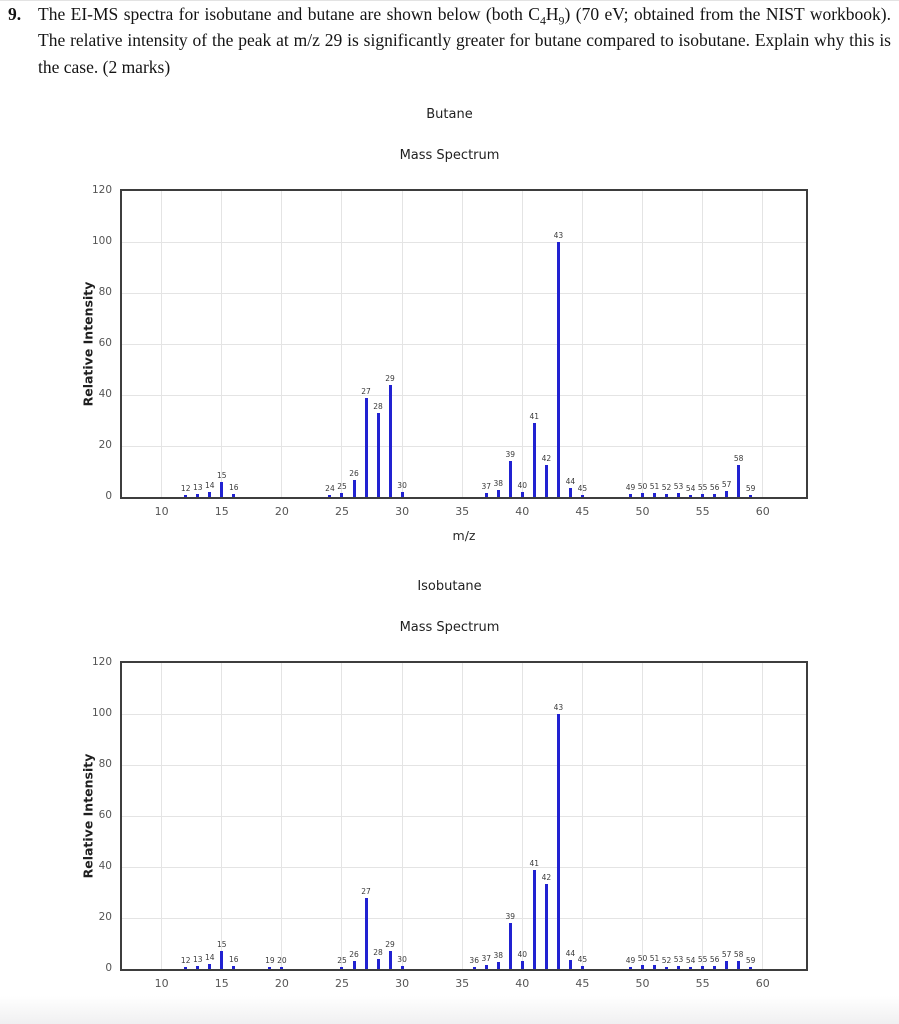  I want to click on peak-mz-label: 24, so click(330, 488).